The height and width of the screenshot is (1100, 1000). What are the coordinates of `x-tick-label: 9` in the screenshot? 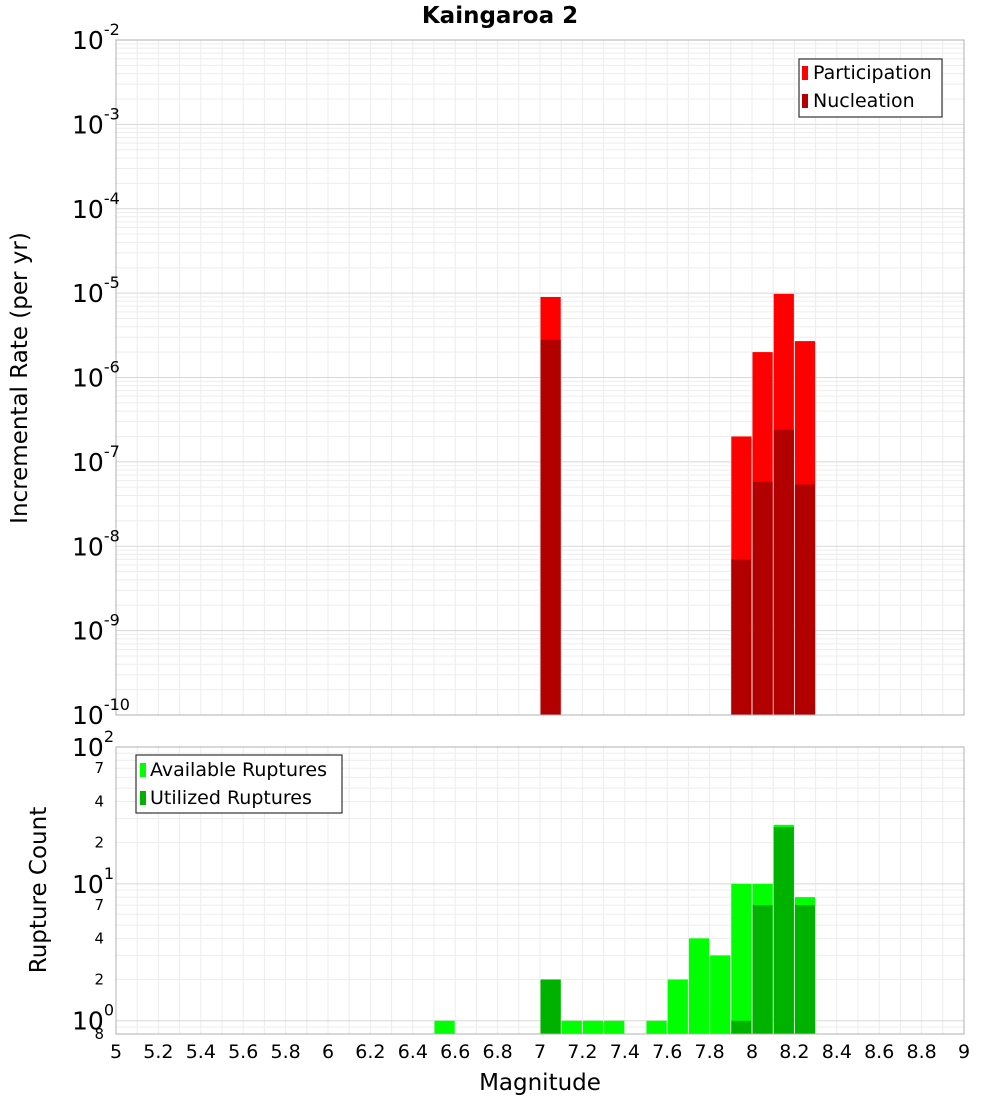 It's located at (964, 1052).